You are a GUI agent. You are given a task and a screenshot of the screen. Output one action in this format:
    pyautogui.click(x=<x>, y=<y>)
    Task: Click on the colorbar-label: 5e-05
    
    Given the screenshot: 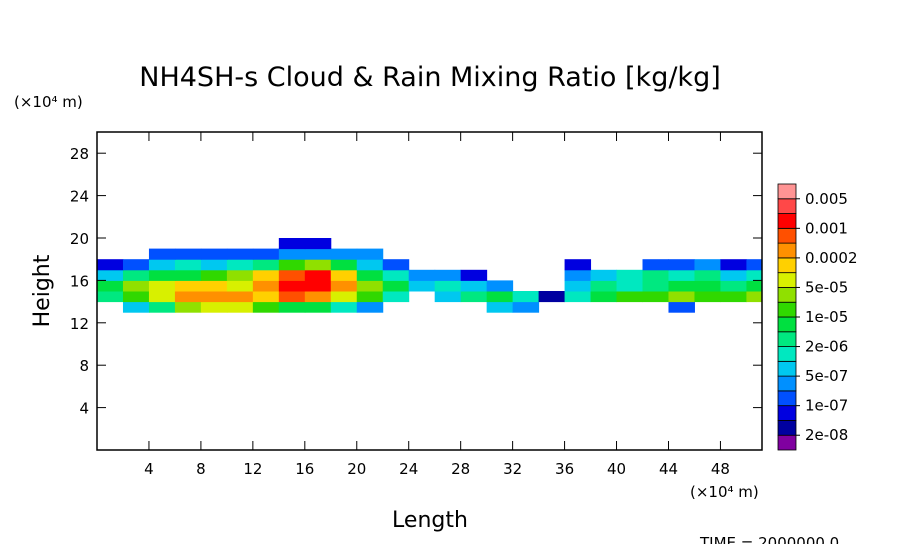 What is the action you would take?
    pyautogui.click(x=826, y=287)
    